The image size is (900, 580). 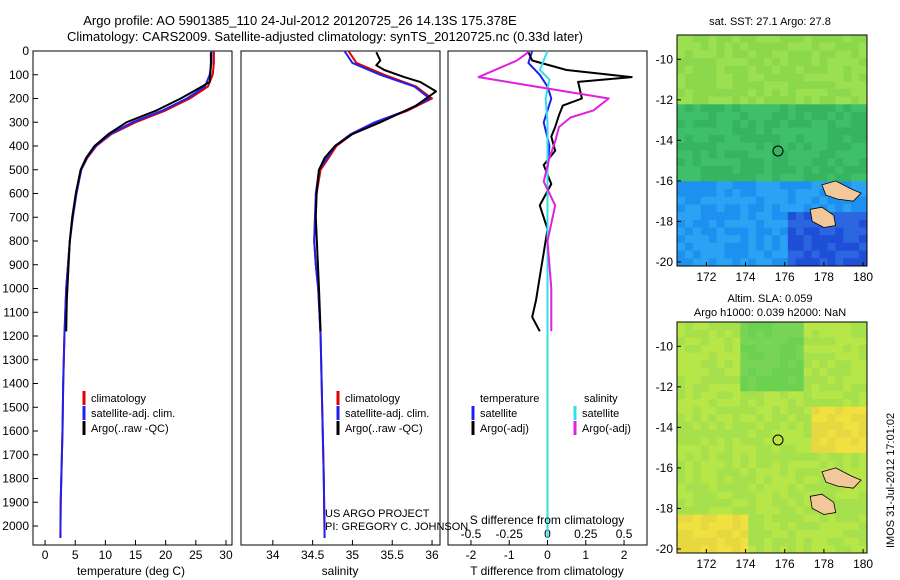 What do you see at coordinates (75, 555) in the screenshot?
I see `x-tick-label: 5` at bounding box center [75, 555].